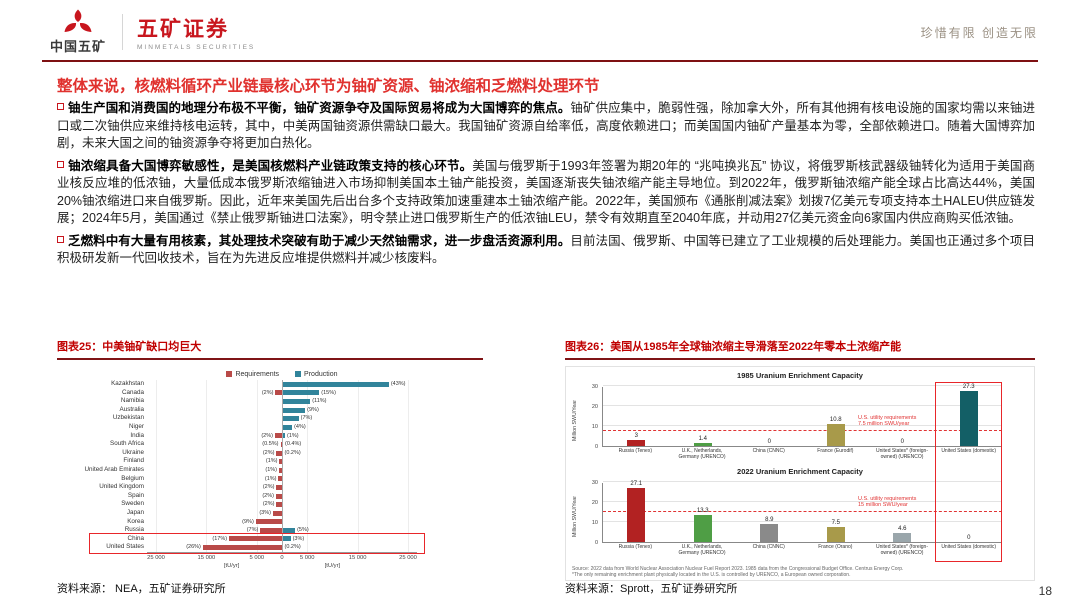 The image size is (1080, 608). What do you see at coordinates (282, 374) in the screenshot?
I see `chart-legend: Requirements Production` at bounding box center [282, 374].